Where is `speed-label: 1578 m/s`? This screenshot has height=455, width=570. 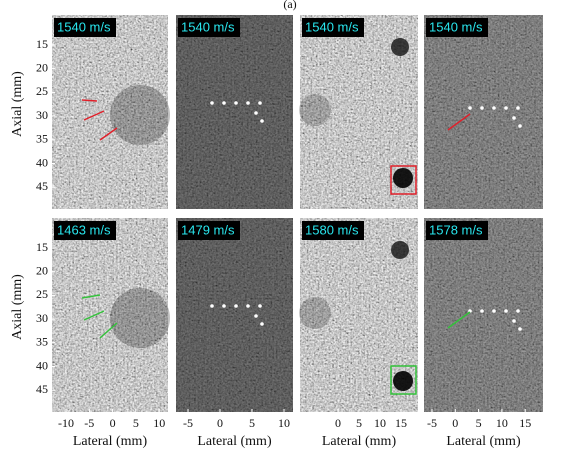 speed-label: 1578 m/s is located at coordinates (456, 229).